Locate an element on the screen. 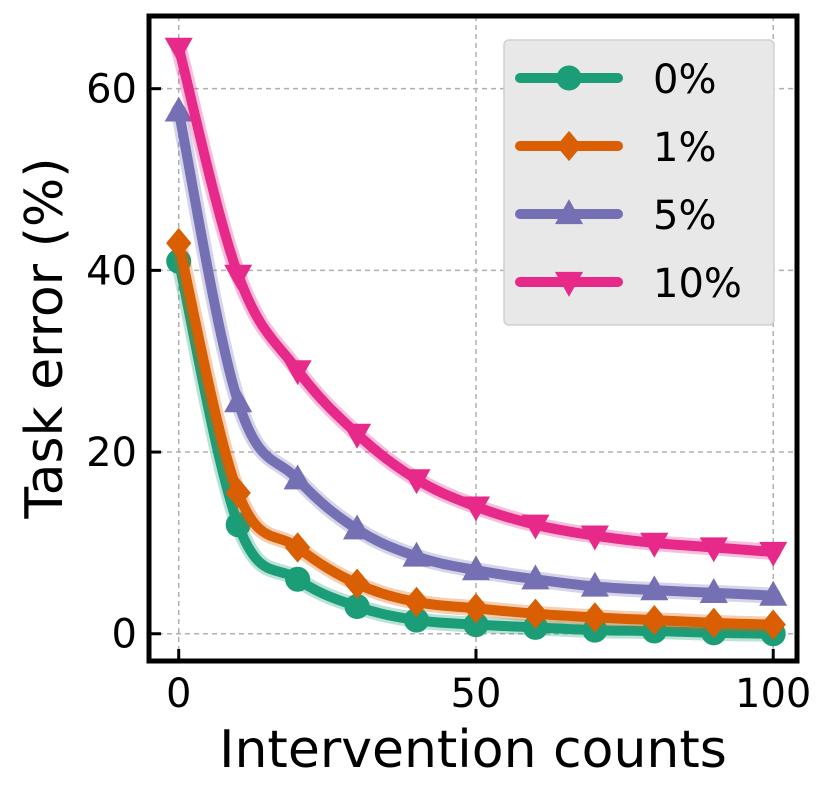  legend-label: 0% is located at coordinates (684, 80).